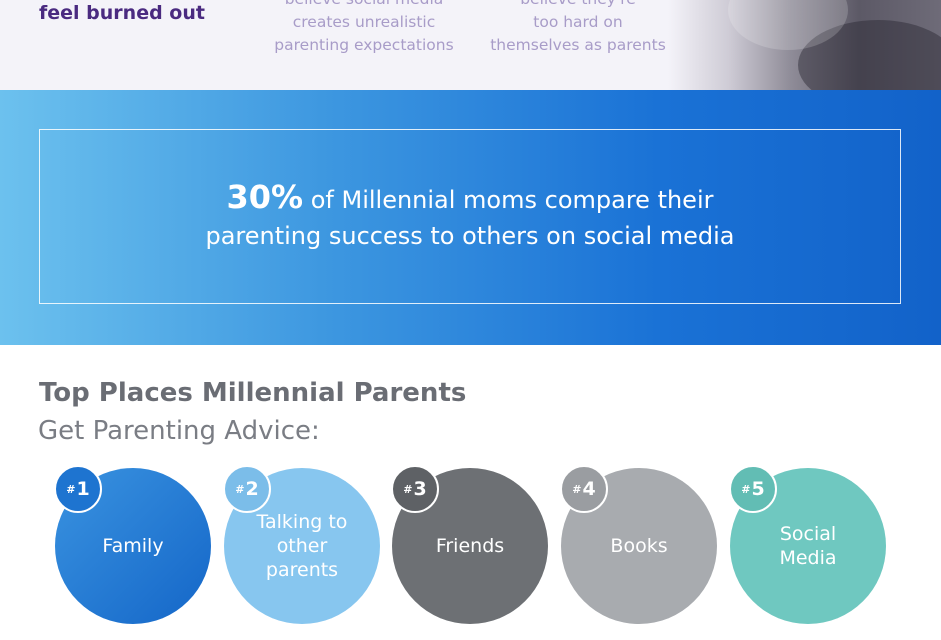 This screenshot has width=941, height=640. What do you see at coordinates (179, 431) in the screenshot?
I see `advice-subtitle: Get Parenting Advice:` at bounding box center [179, 431].